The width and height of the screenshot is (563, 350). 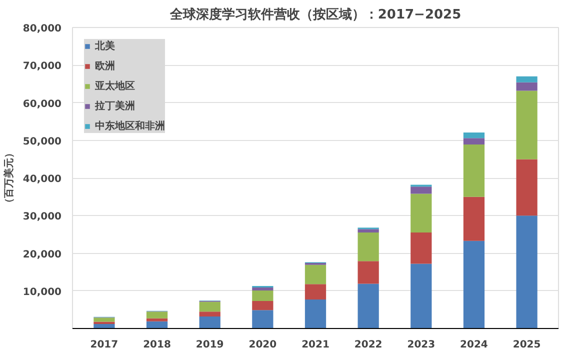 What do you see at coordinates (130, 126) in the screenshot?
I see `legend-label: 中东地区和非洲` at bounding box center [130, 126].